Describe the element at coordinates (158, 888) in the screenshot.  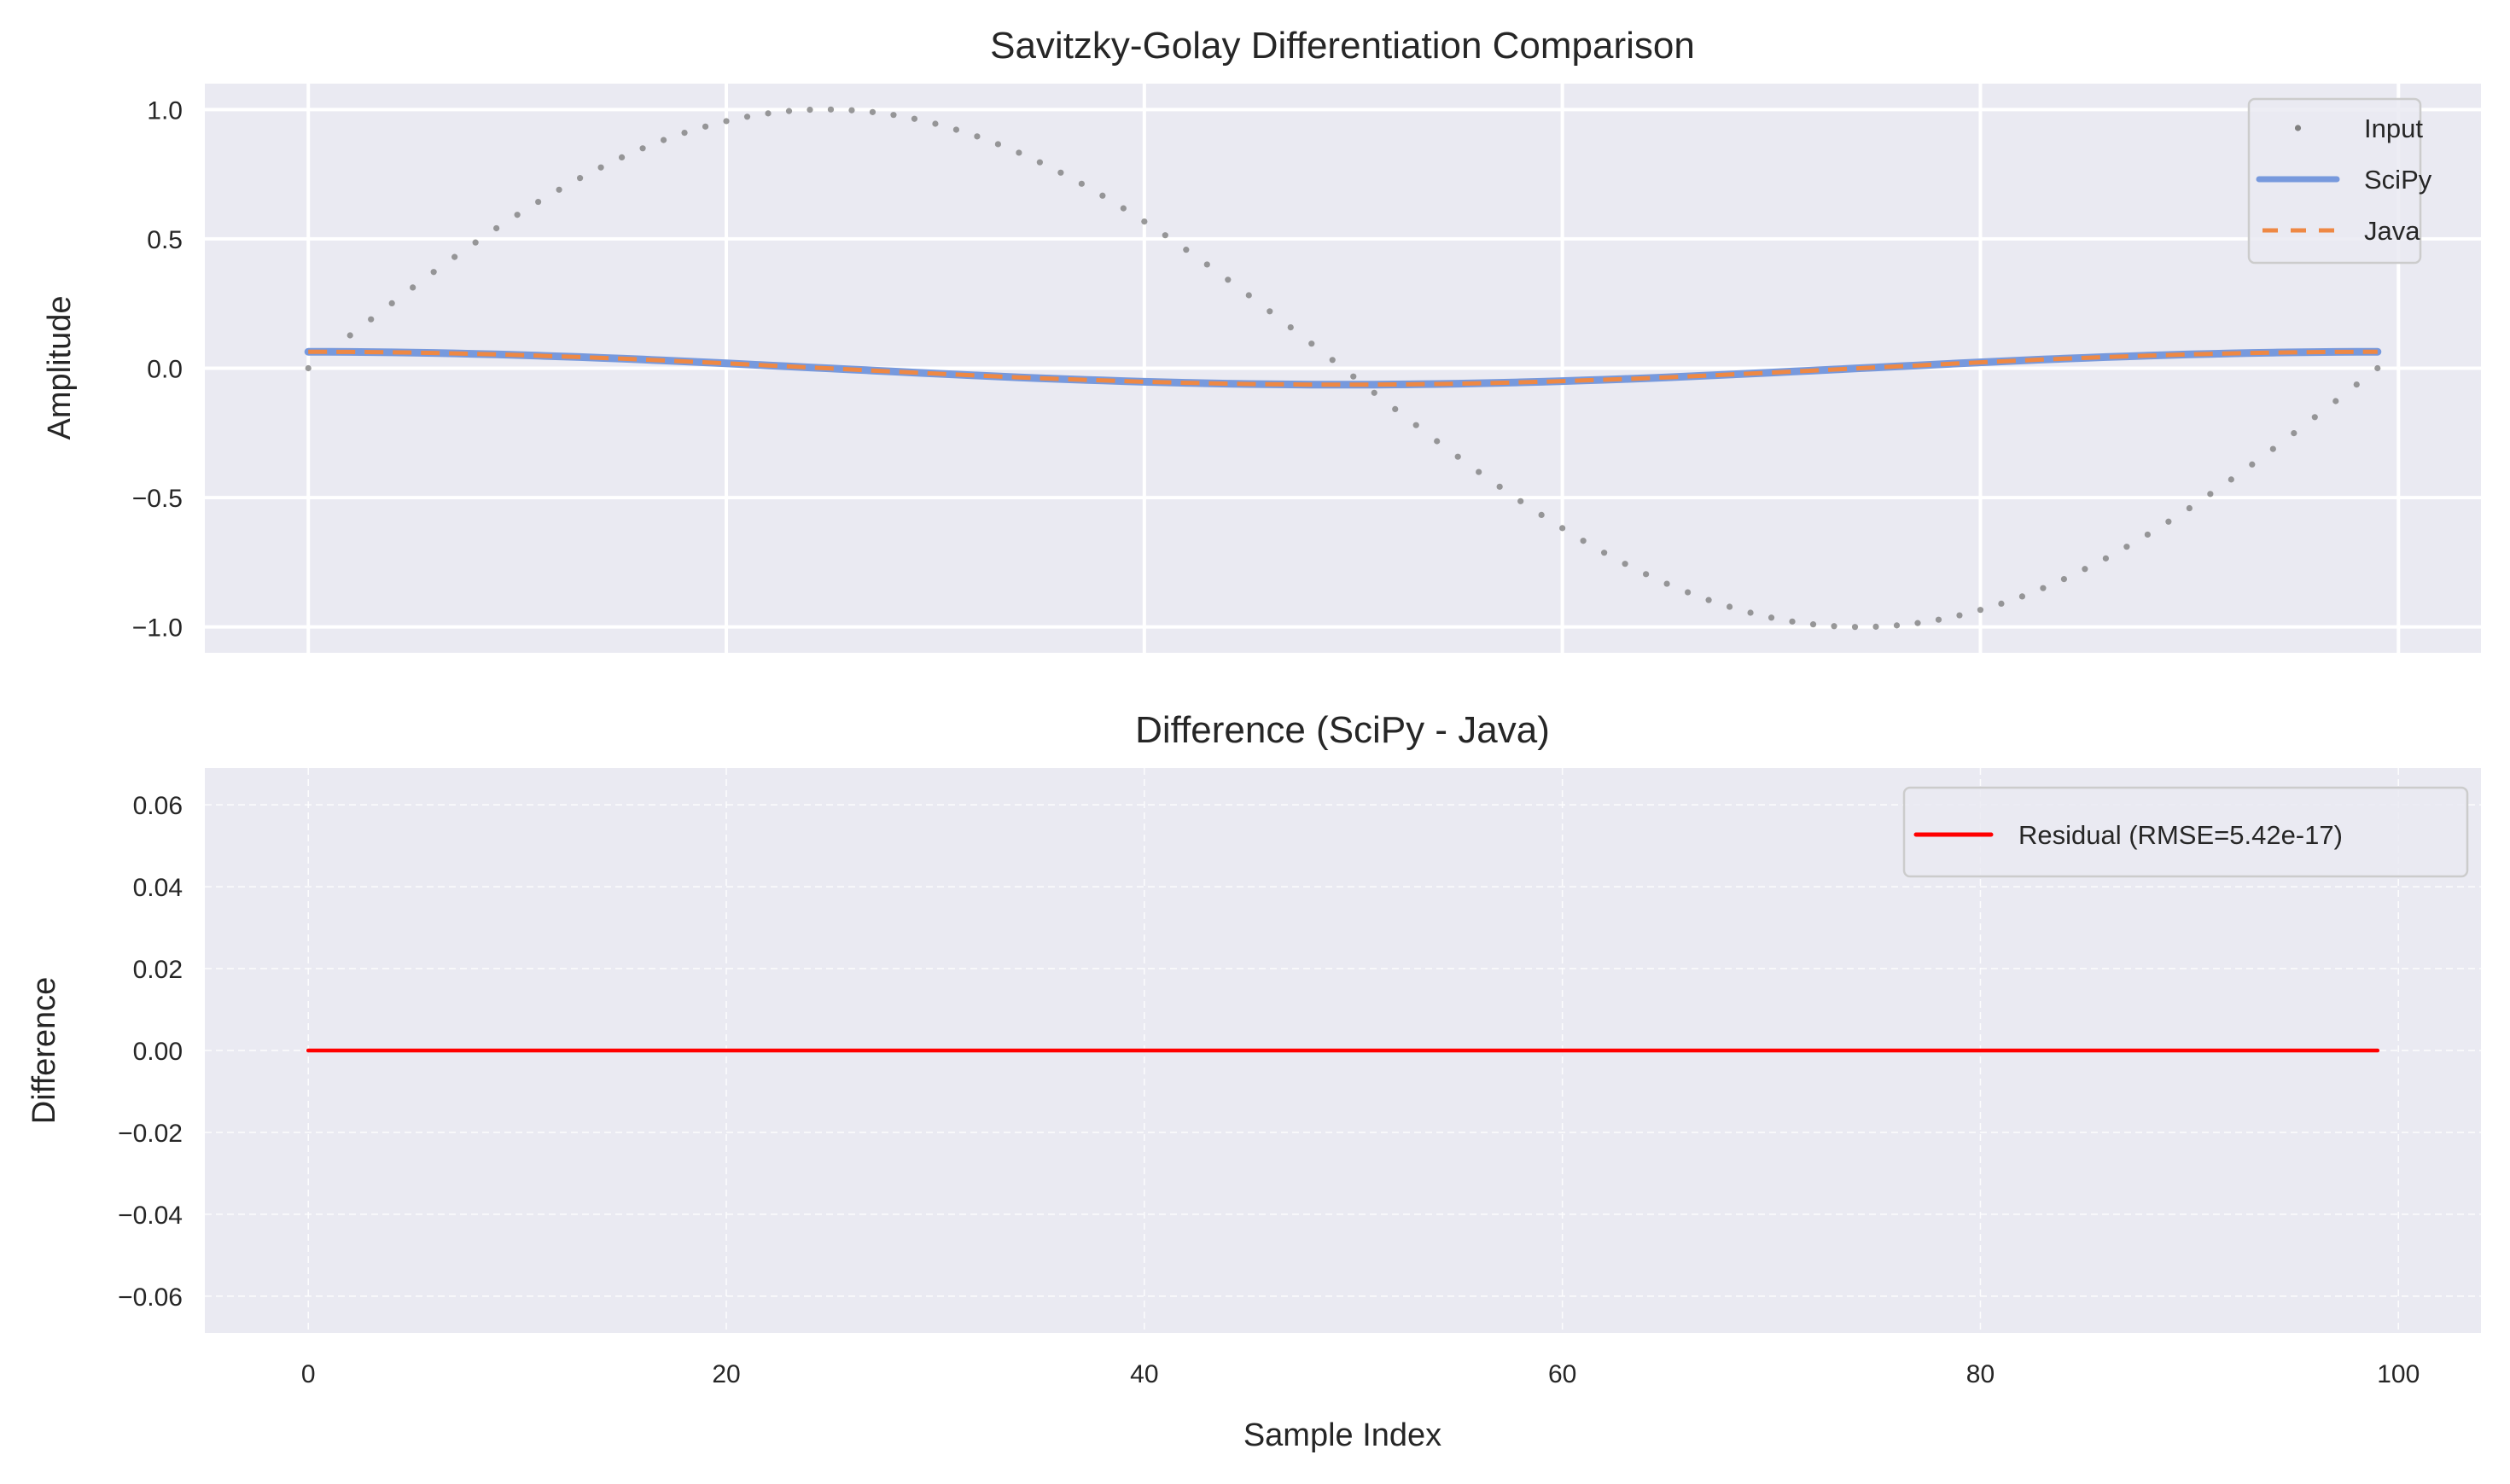
I see `bottom-y-tick-label: 0.04` at that location.